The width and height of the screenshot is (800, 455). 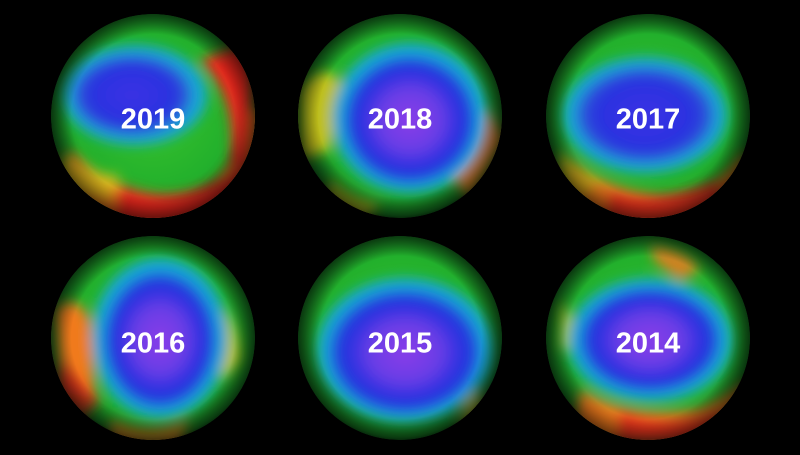 I want to click on globe-2018, so click(x=400, y=116).